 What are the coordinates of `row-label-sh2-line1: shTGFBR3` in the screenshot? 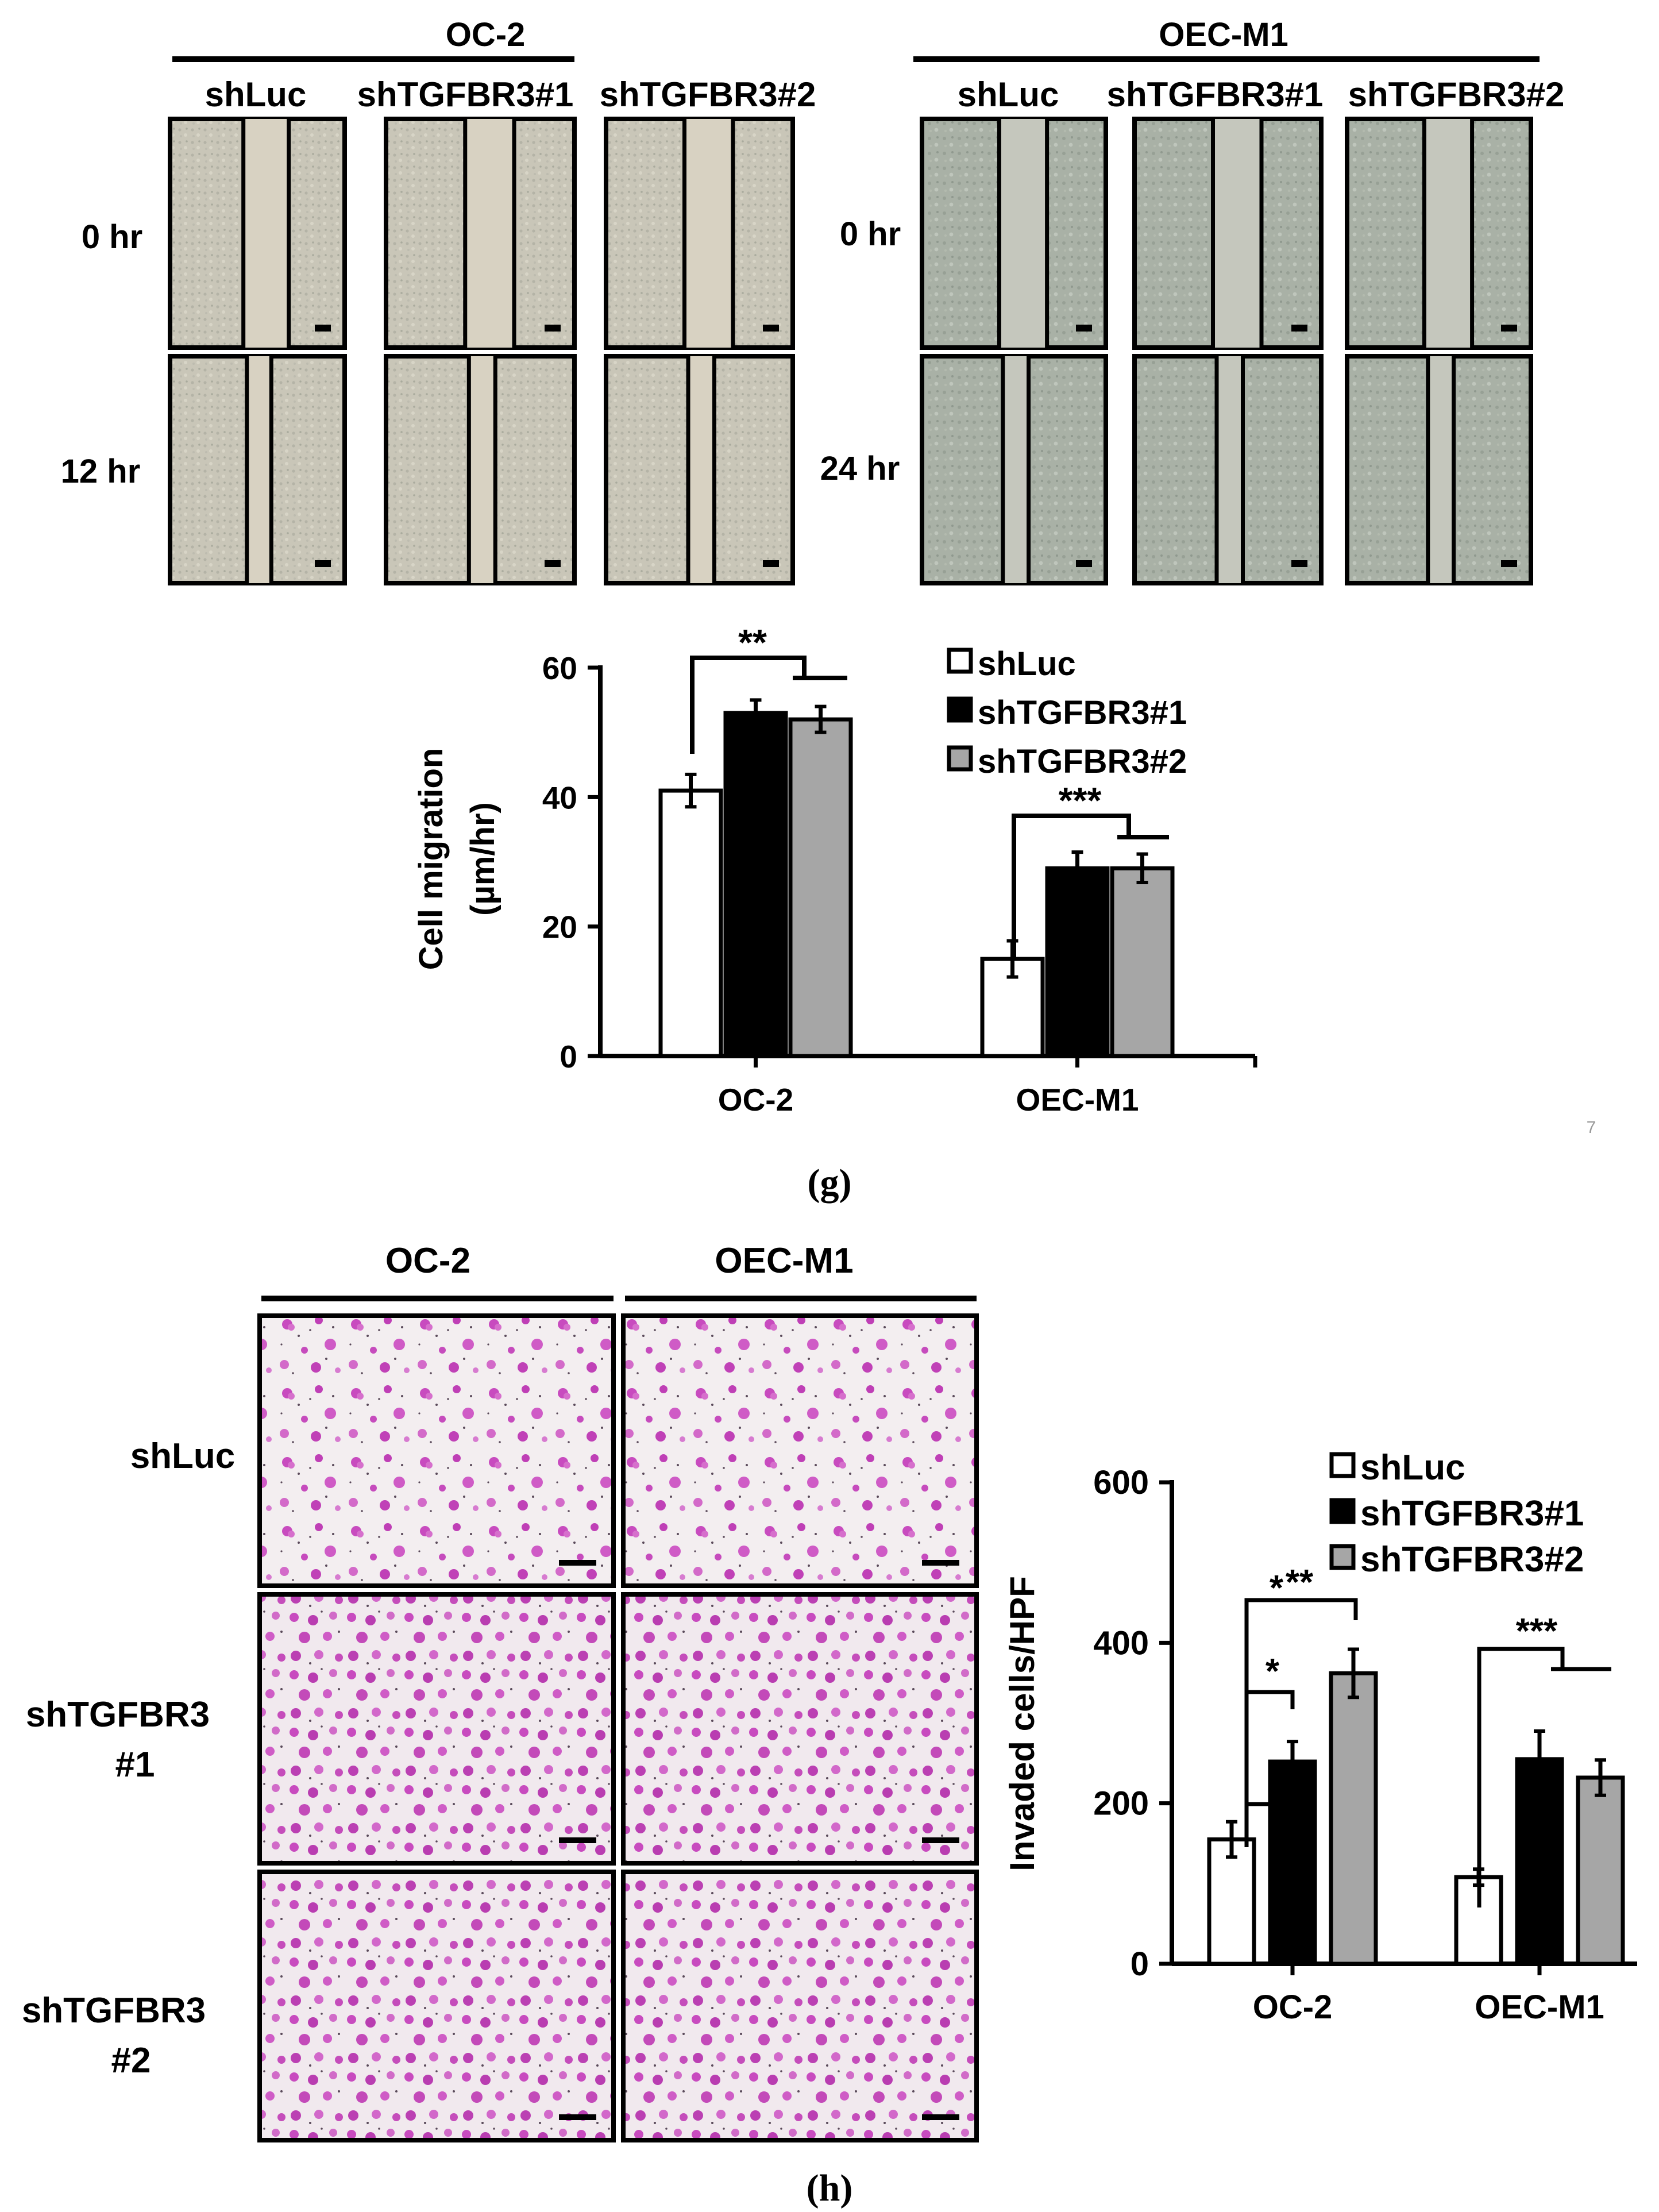 It's located at (114, 2010).